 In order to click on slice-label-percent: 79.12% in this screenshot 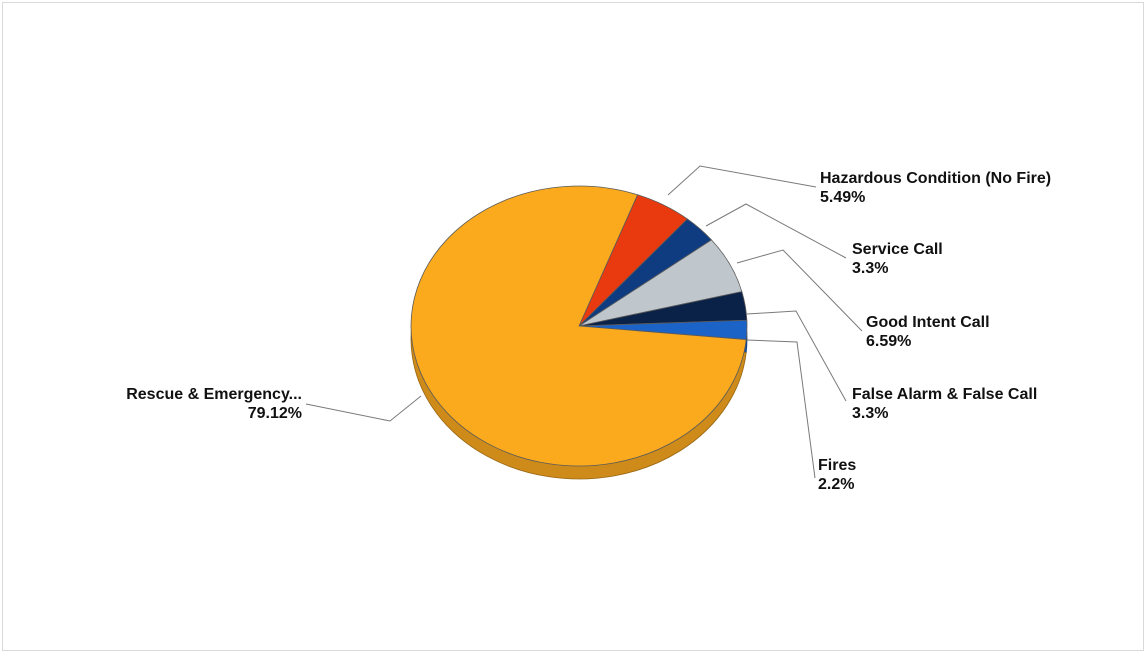, I will do `click(275, 413)`.